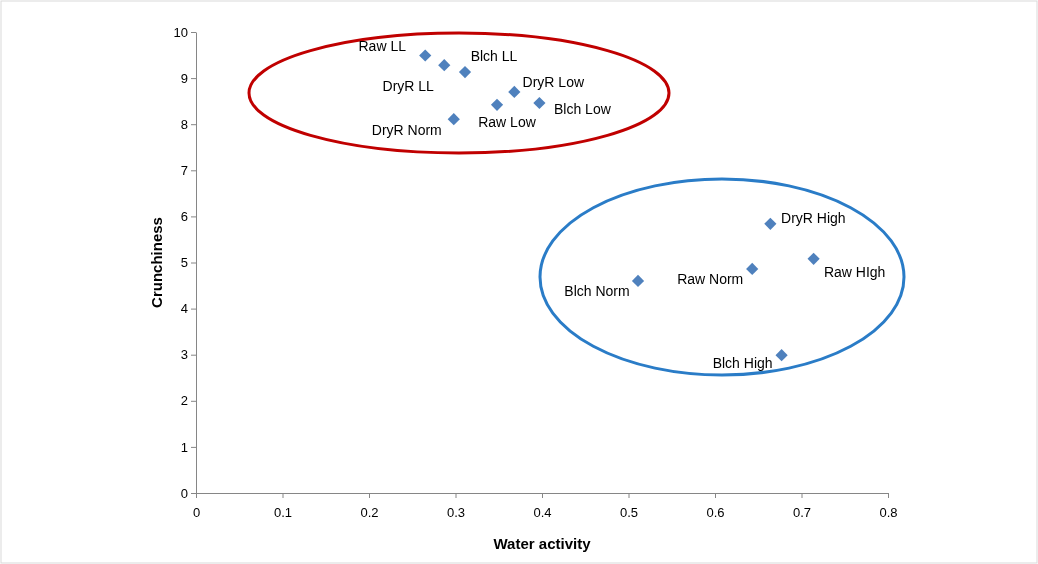  Describe the element at coordinates (180, 32) in the screenshot. I see `y-tick-label: 10` at that location.